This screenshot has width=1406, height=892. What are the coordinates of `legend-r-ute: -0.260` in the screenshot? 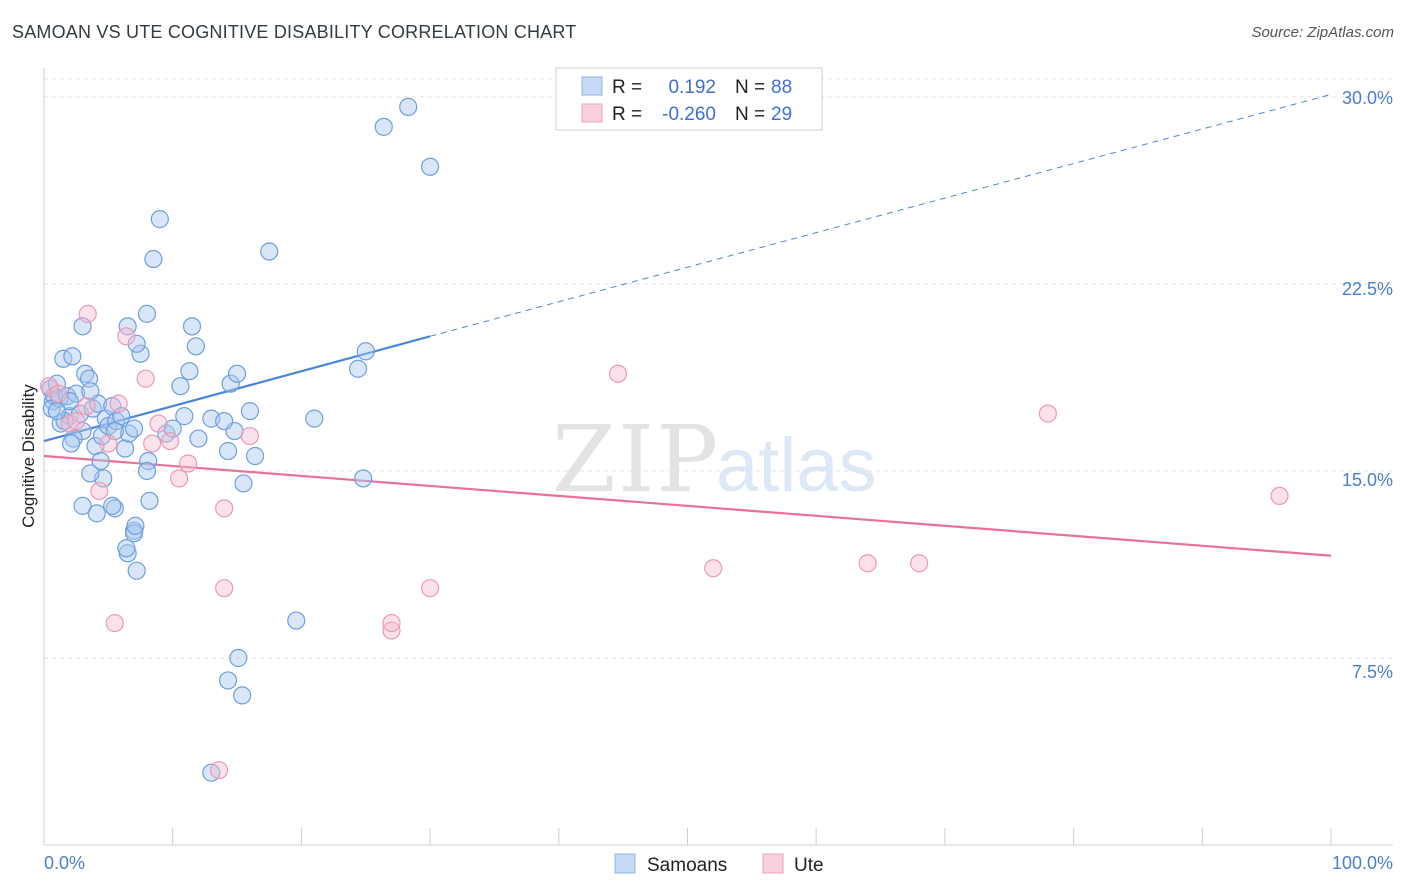 It's located at (689, 114).